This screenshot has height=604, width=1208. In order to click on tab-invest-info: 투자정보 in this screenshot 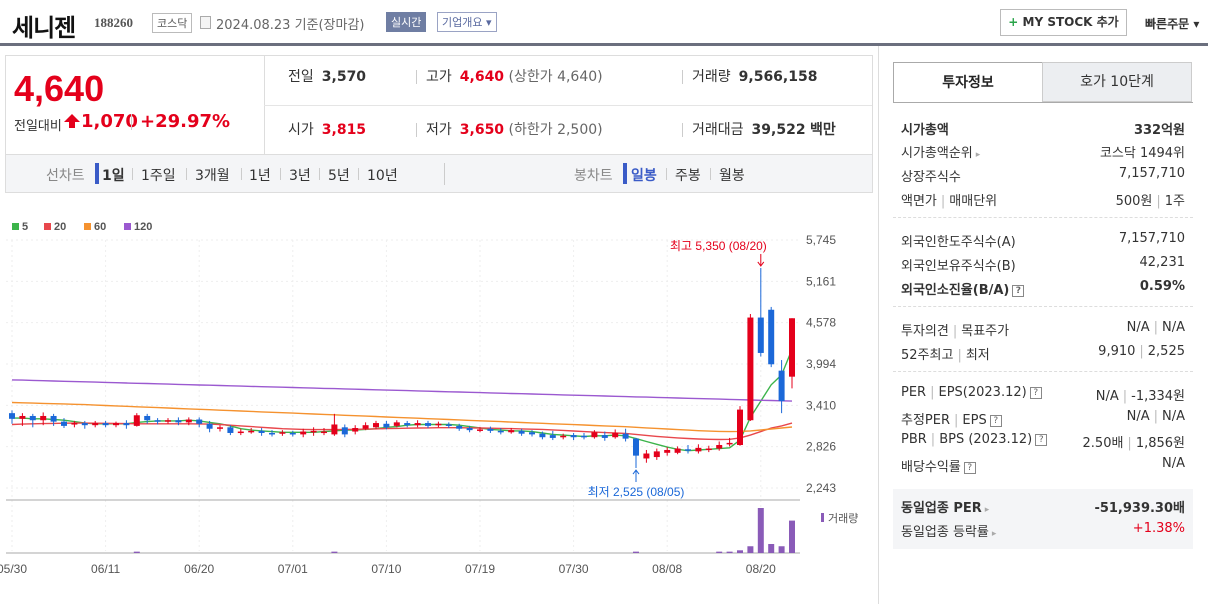, I will do `click(968, 82)`.